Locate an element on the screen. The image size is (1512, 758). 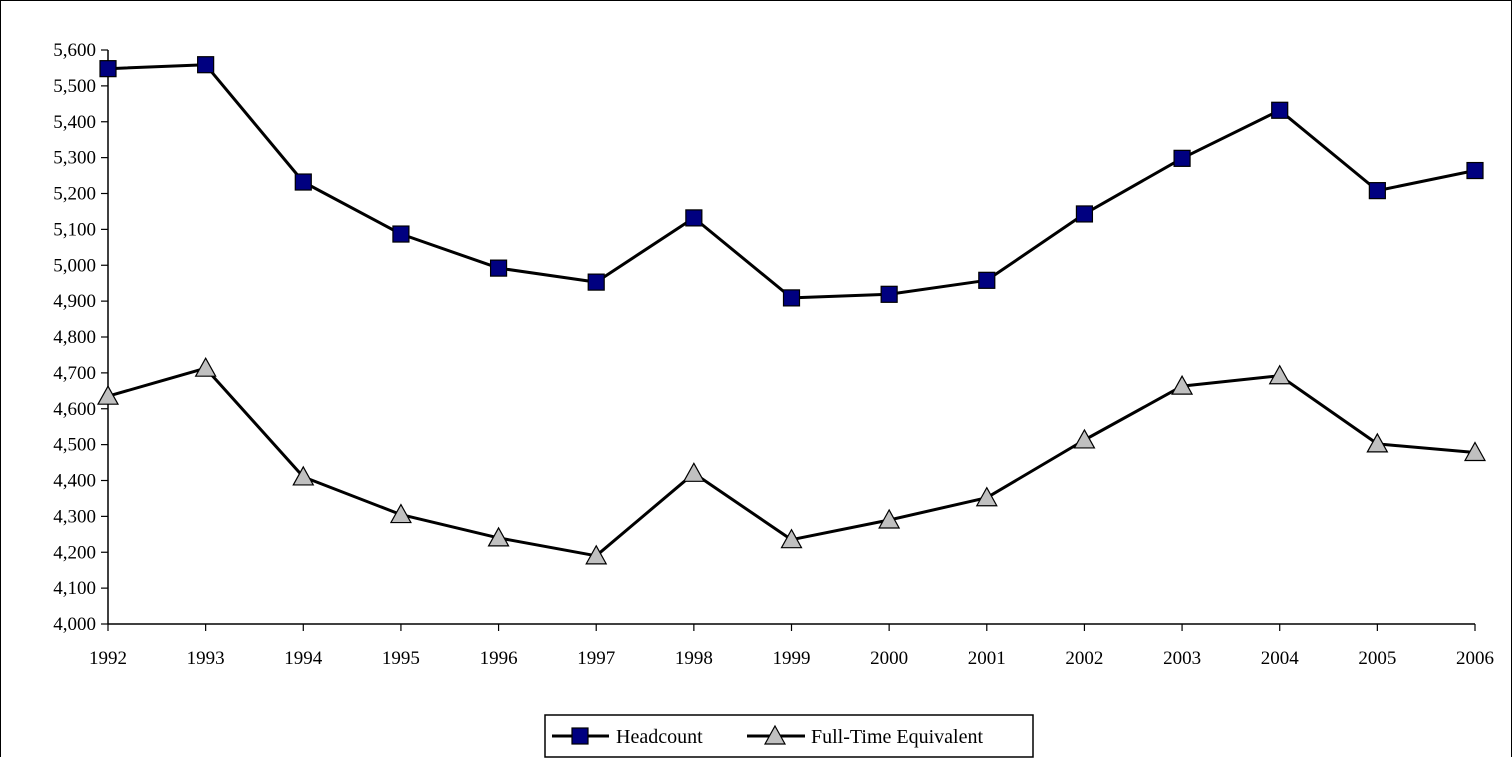
y-tick-label: 4,500 is located at coordinates (74, 445).